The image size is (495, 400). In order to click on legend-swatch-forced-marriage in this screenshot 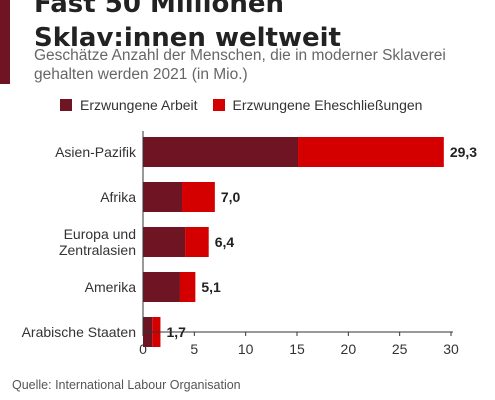, I will do `click(218, 105)`.